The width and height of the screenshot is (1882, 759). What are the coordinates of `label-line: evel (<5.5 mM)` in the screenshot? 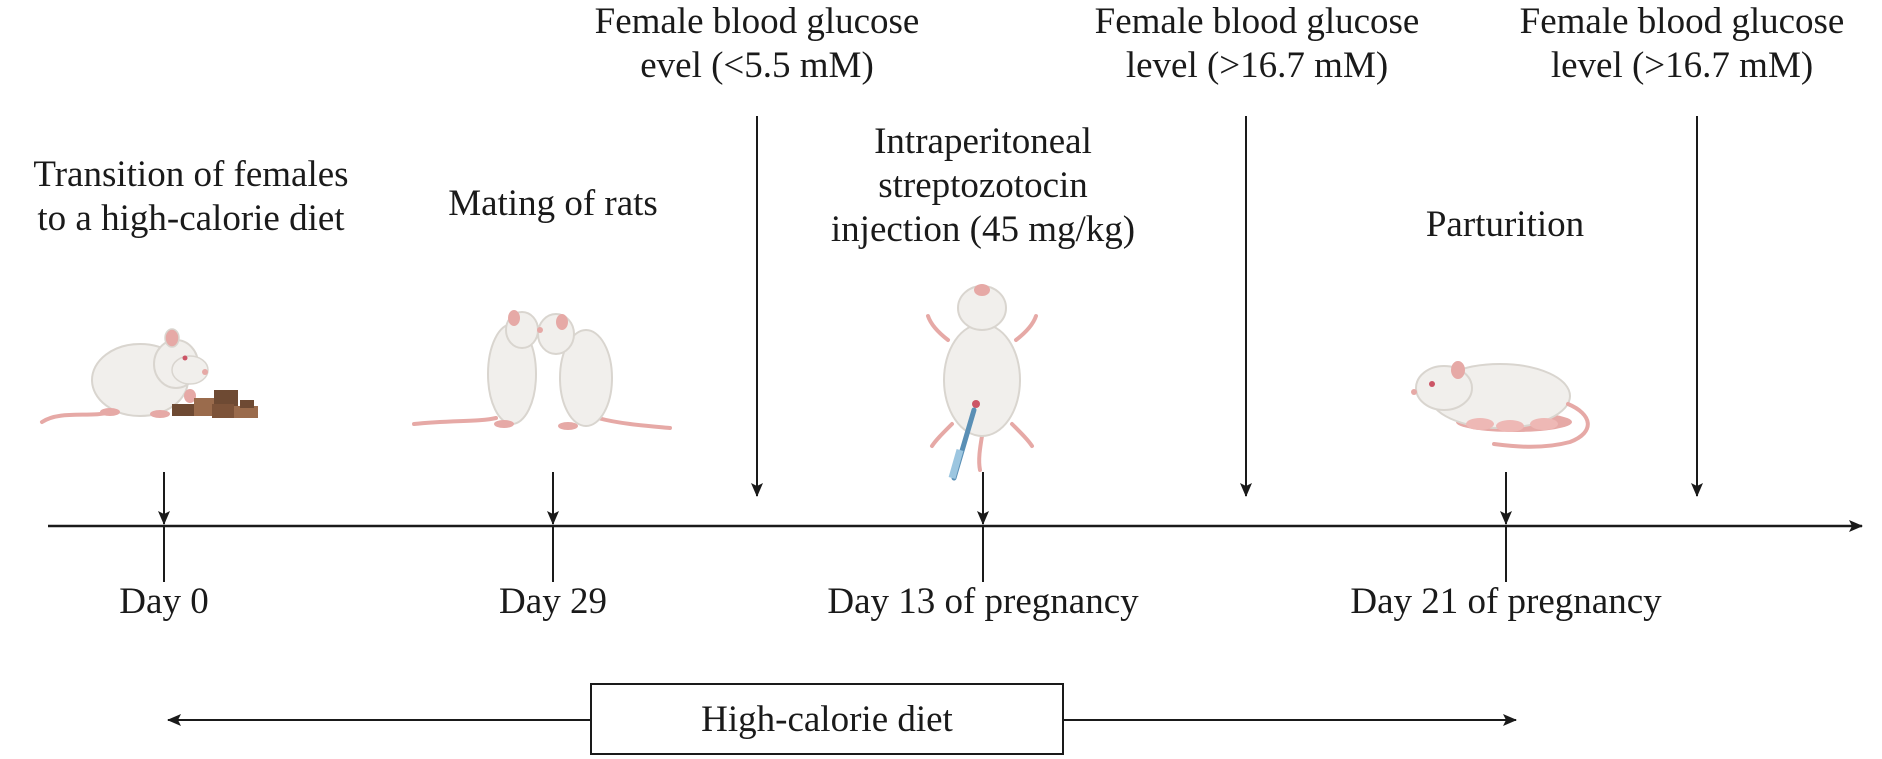 It's located at (757, 65).